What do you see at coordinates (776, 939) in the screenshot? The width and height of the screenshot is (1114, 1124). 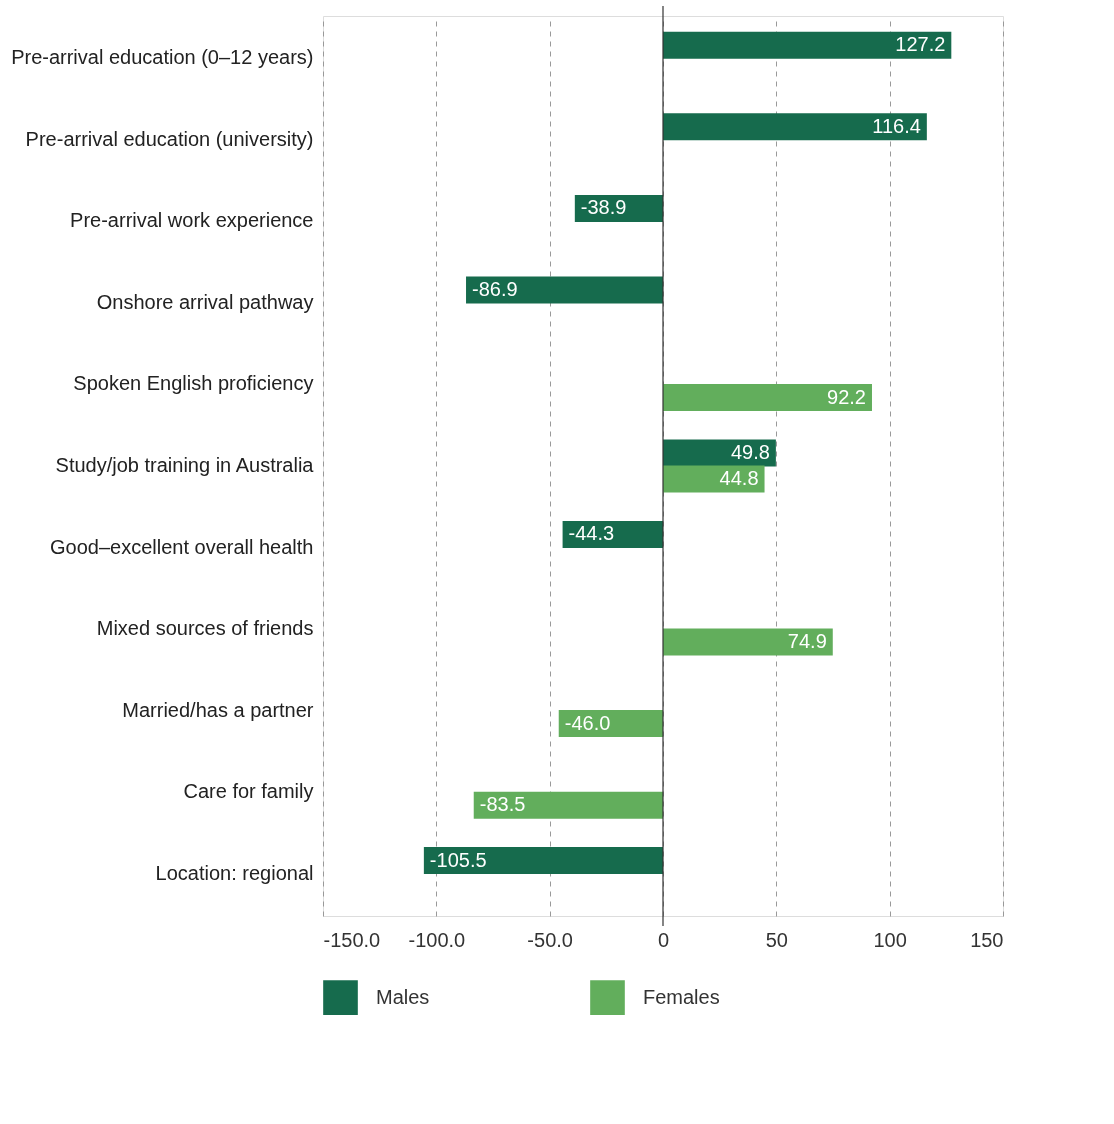 I see `x-tick-label: 50` at bounding box center [776, 939].